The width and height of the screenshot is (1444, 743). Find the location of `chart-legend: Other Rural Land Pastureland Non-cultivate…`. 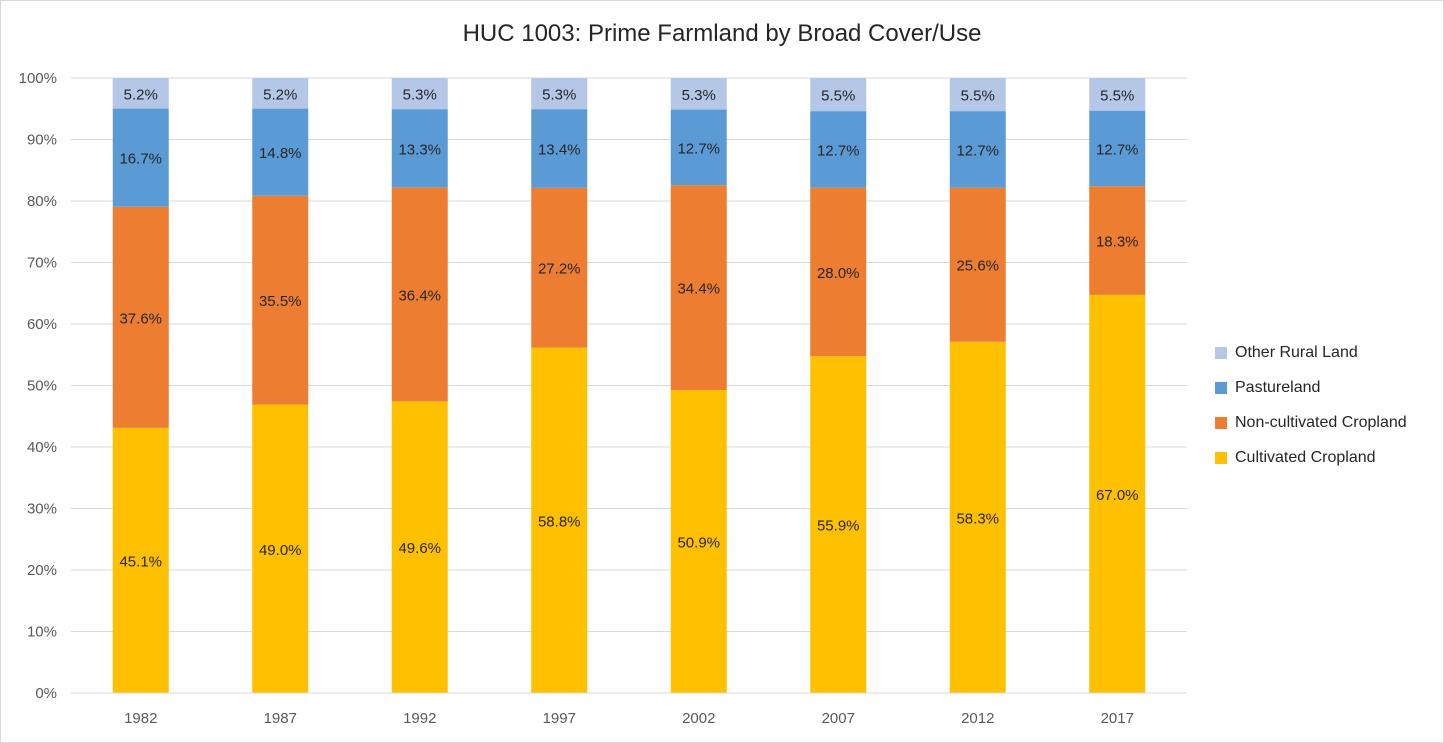

chart-legend: Other Rural Land Pastureland Non-cultivate… is located at coordinates (1311, 405).